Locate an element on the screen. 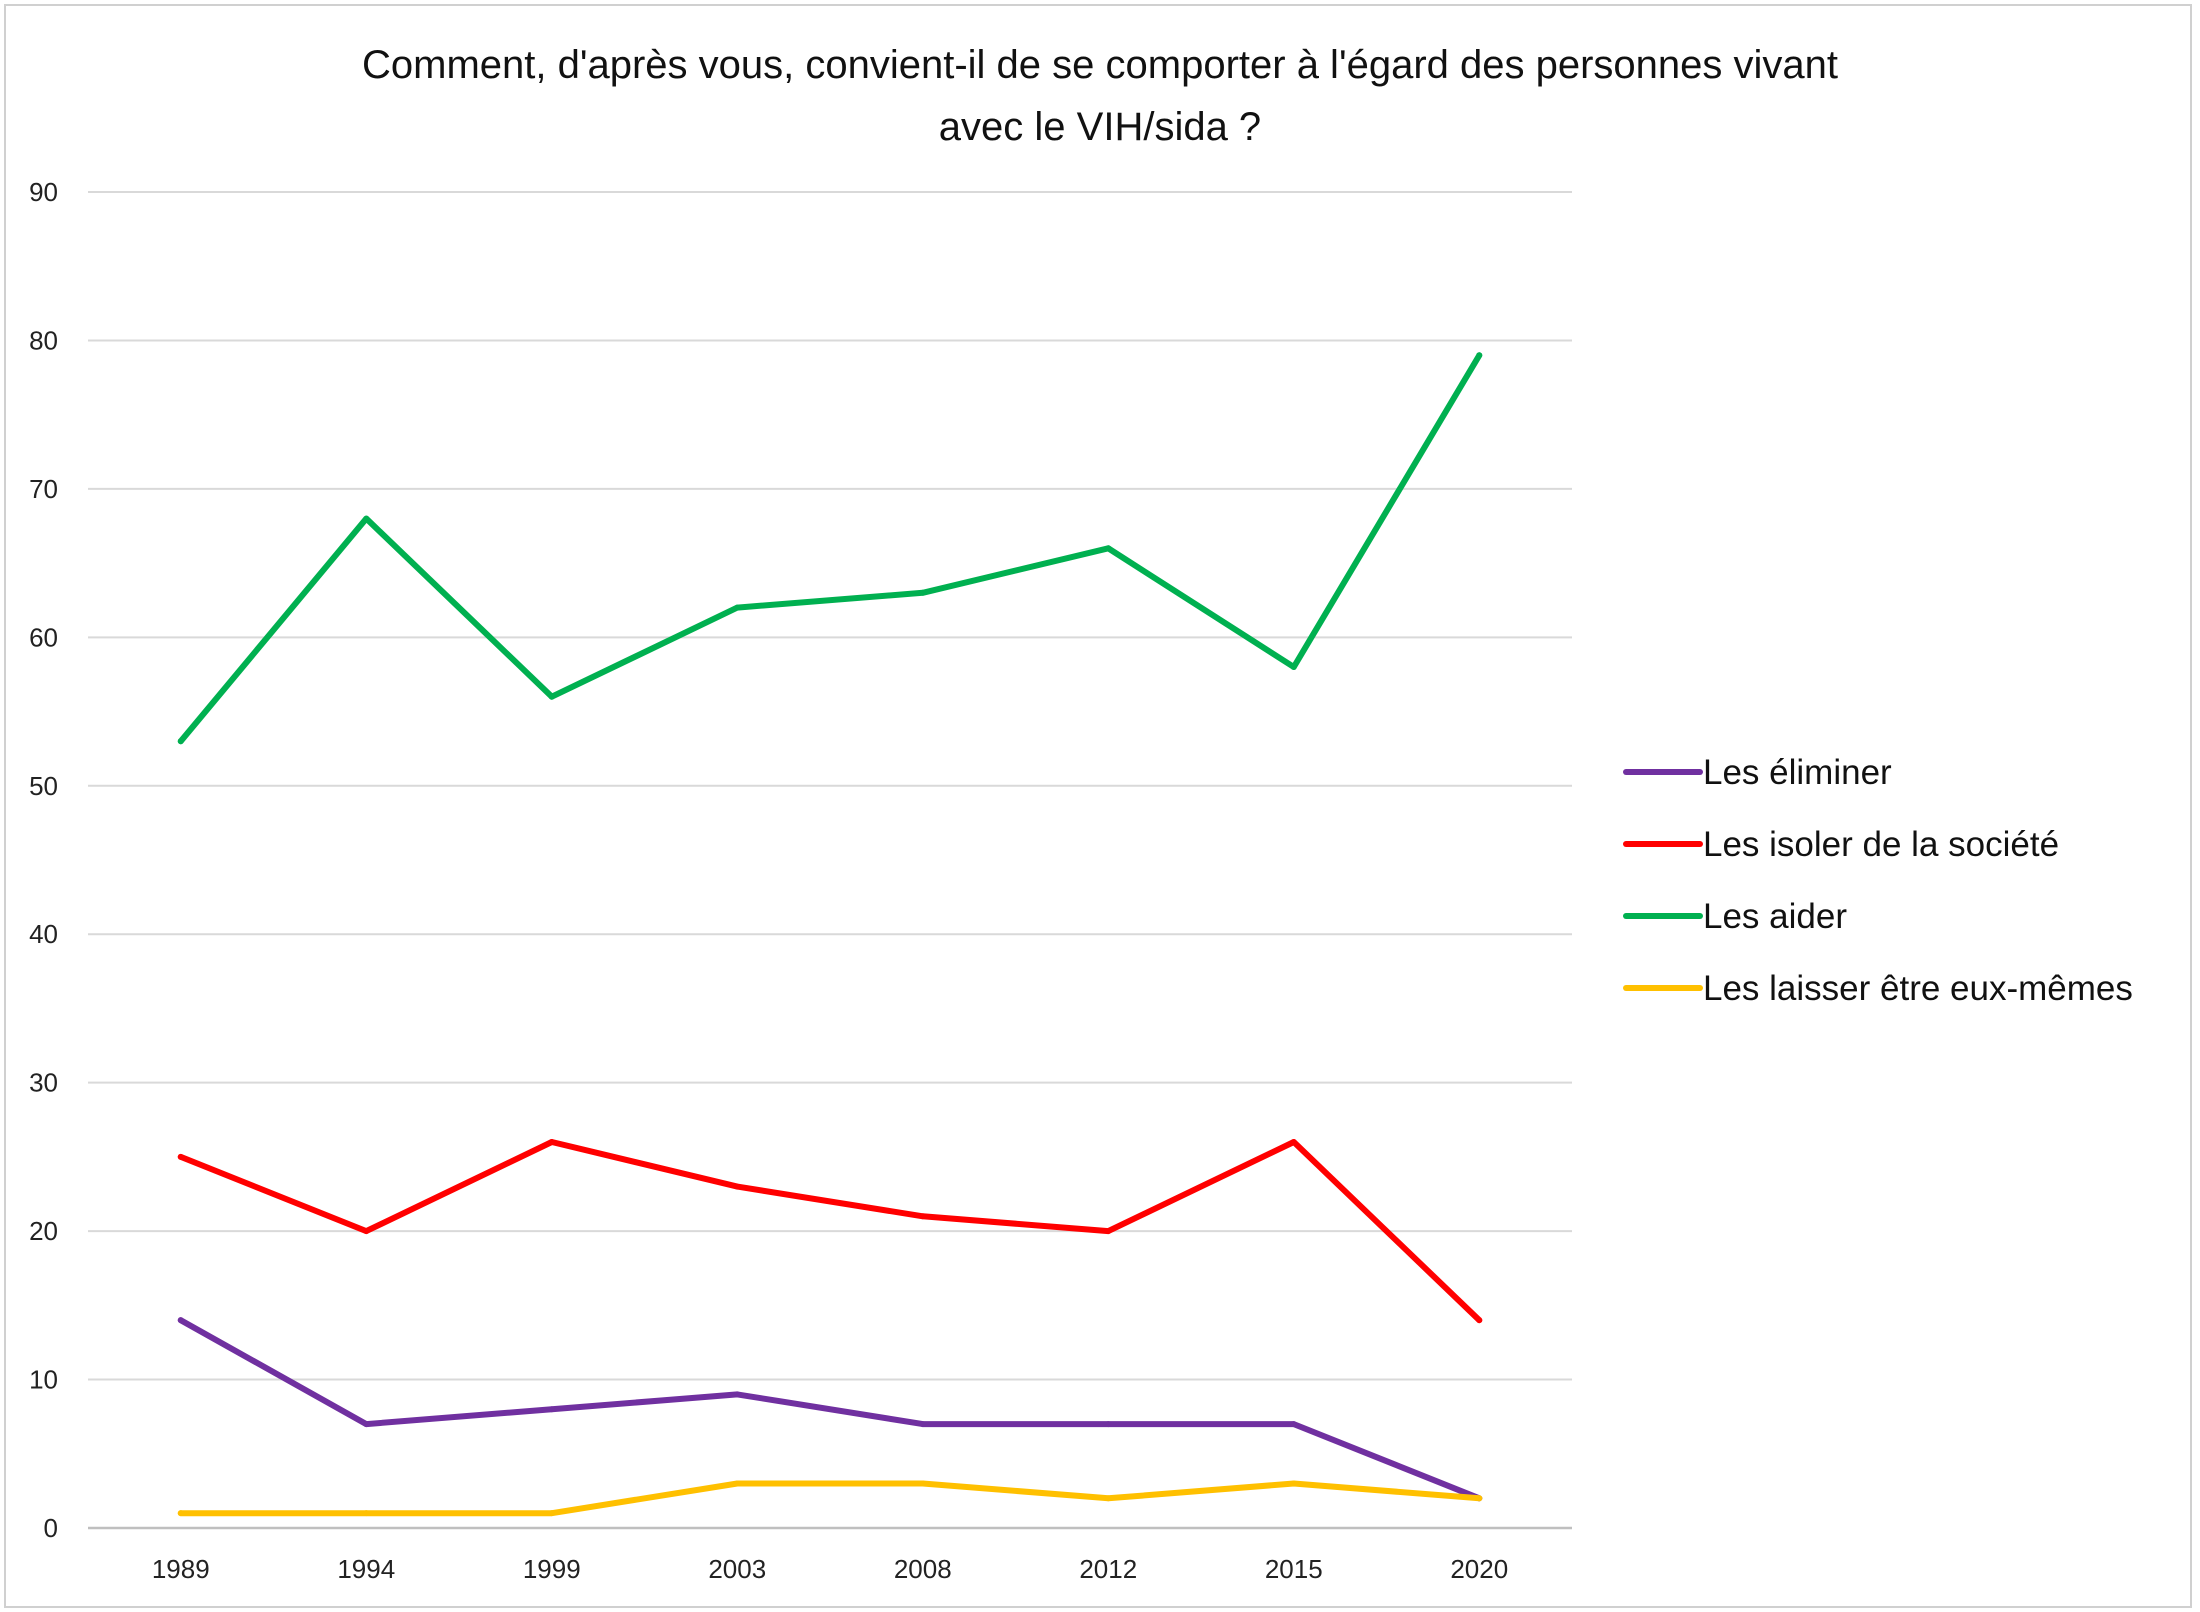 This screenshot has width=2200, height=1612. y-tick-label: 40 is located at coordinates (43, 934).